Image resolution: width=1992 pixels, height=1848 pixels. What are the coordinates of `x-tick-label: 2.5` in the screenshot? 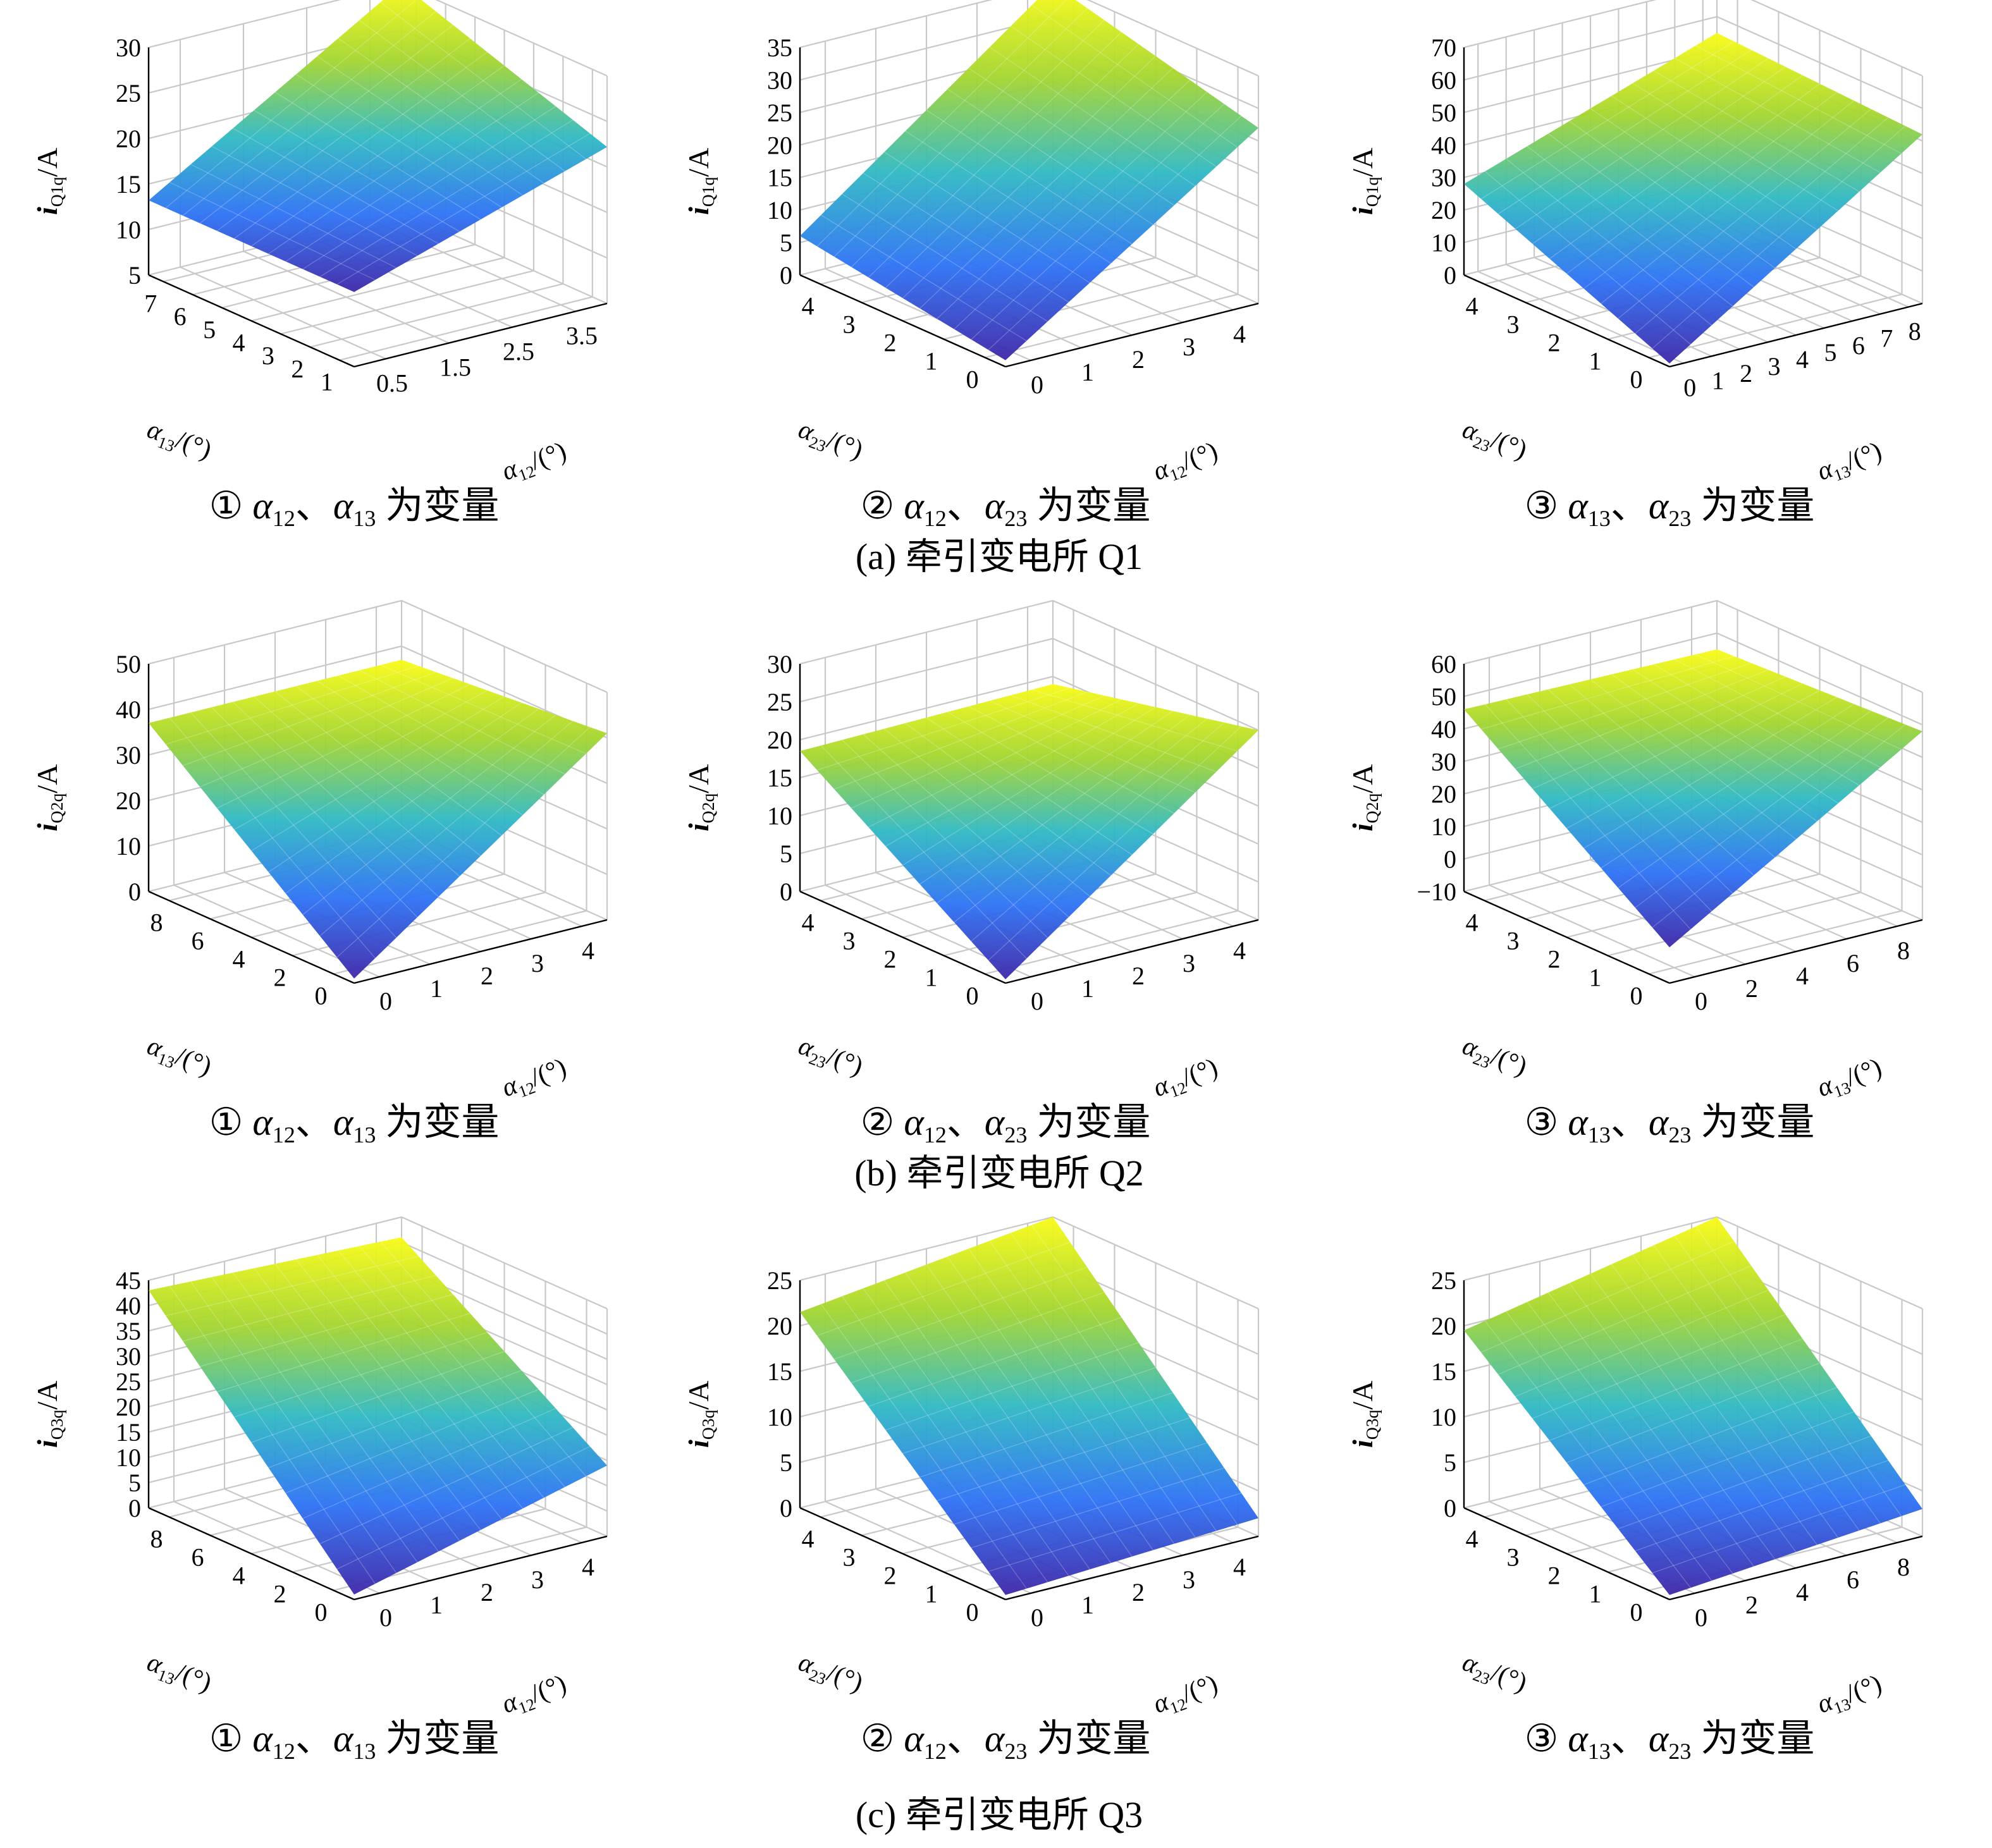 It's located at (518, 352).